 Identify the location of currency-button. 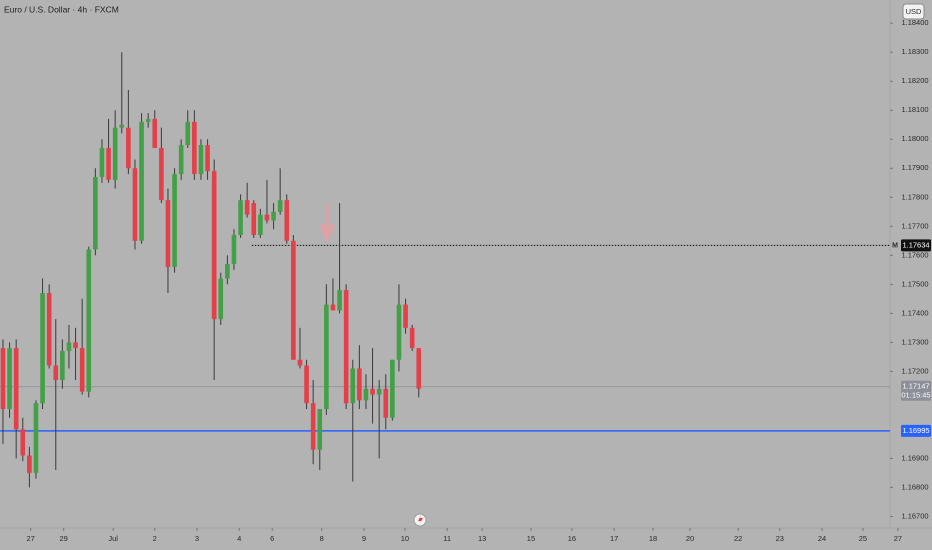
(913, 11).